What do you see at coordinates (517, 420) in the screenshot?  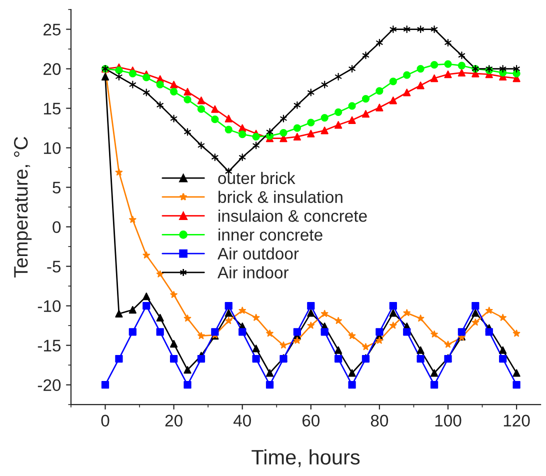 I see `x-tick-label: 120` at bounding box center [517, 420].